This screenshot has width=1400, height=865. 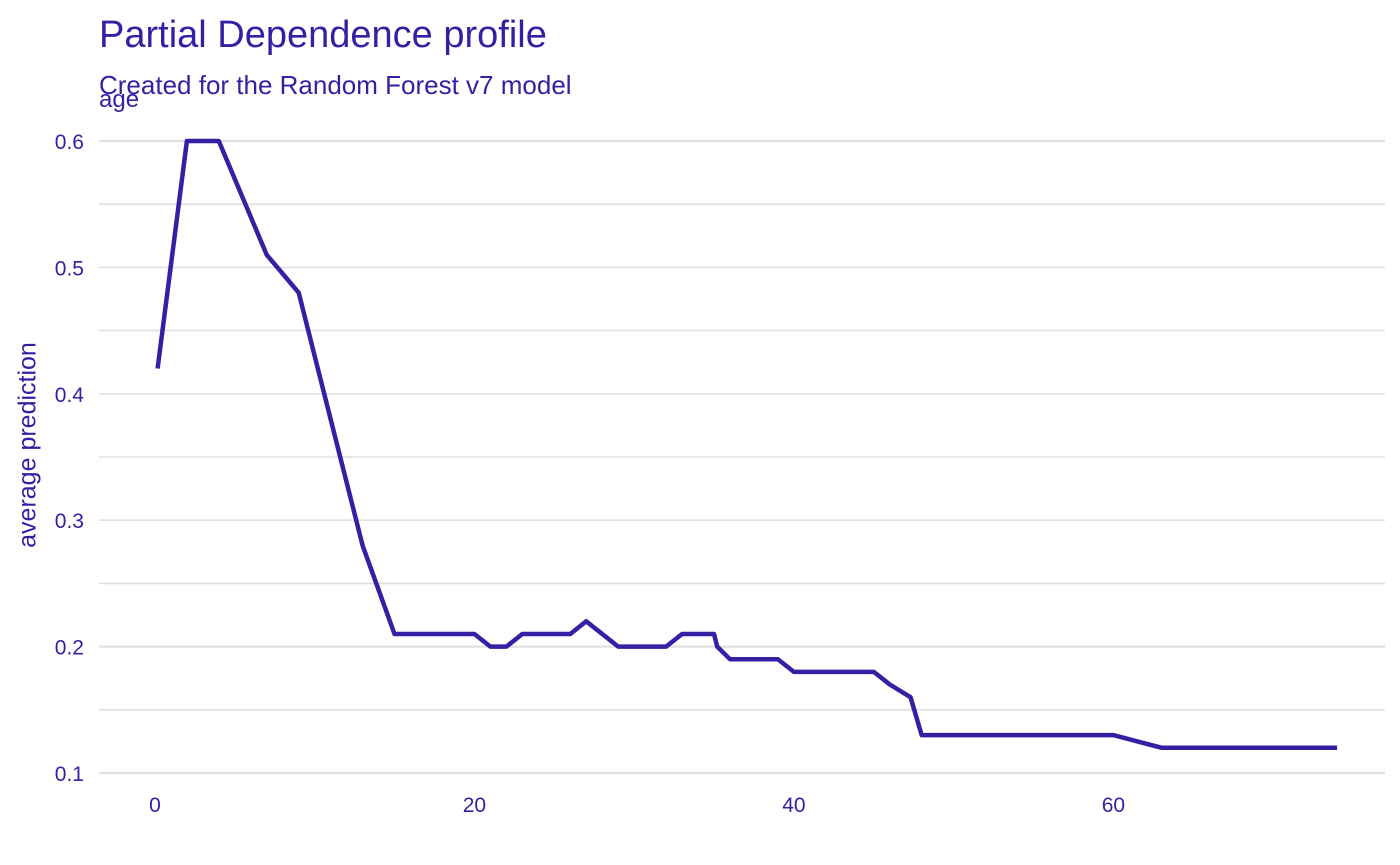 I want to click on x-tick-label: 20, so click(x=474, y=805).